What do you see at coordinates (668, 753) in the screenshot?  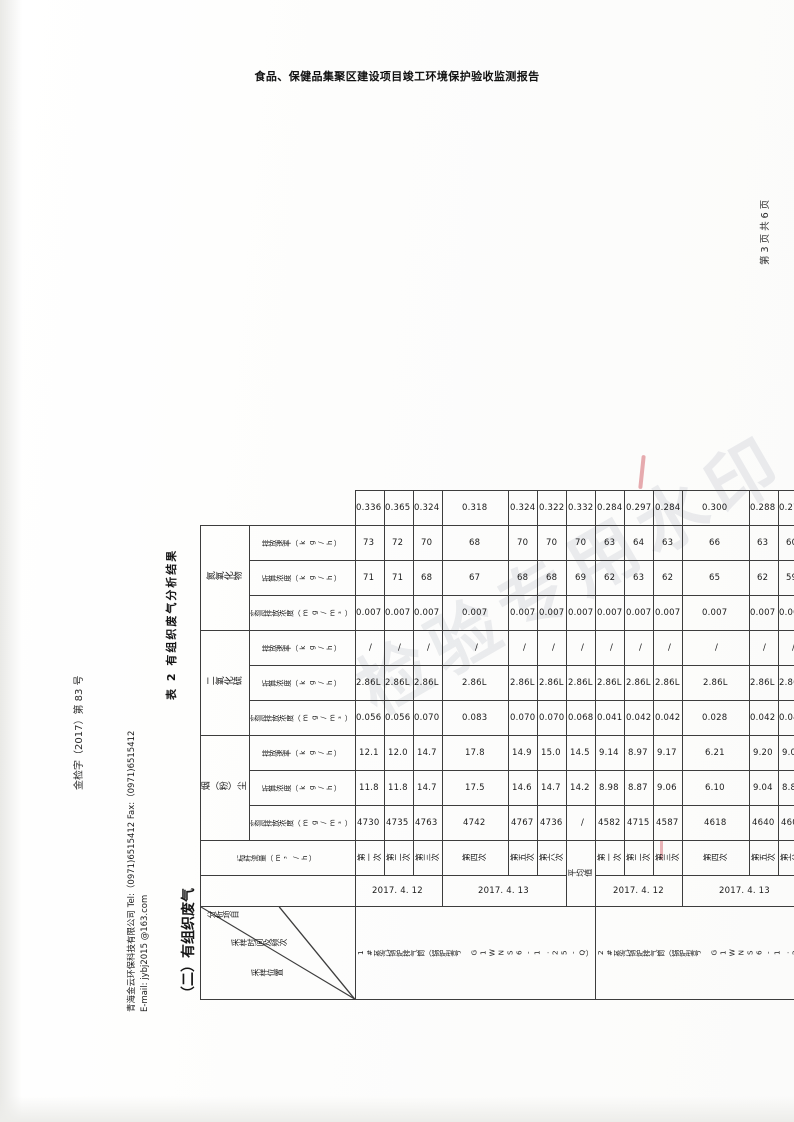 I see `cell-dust-converted: 9.17` at bounding box center [668, 753].